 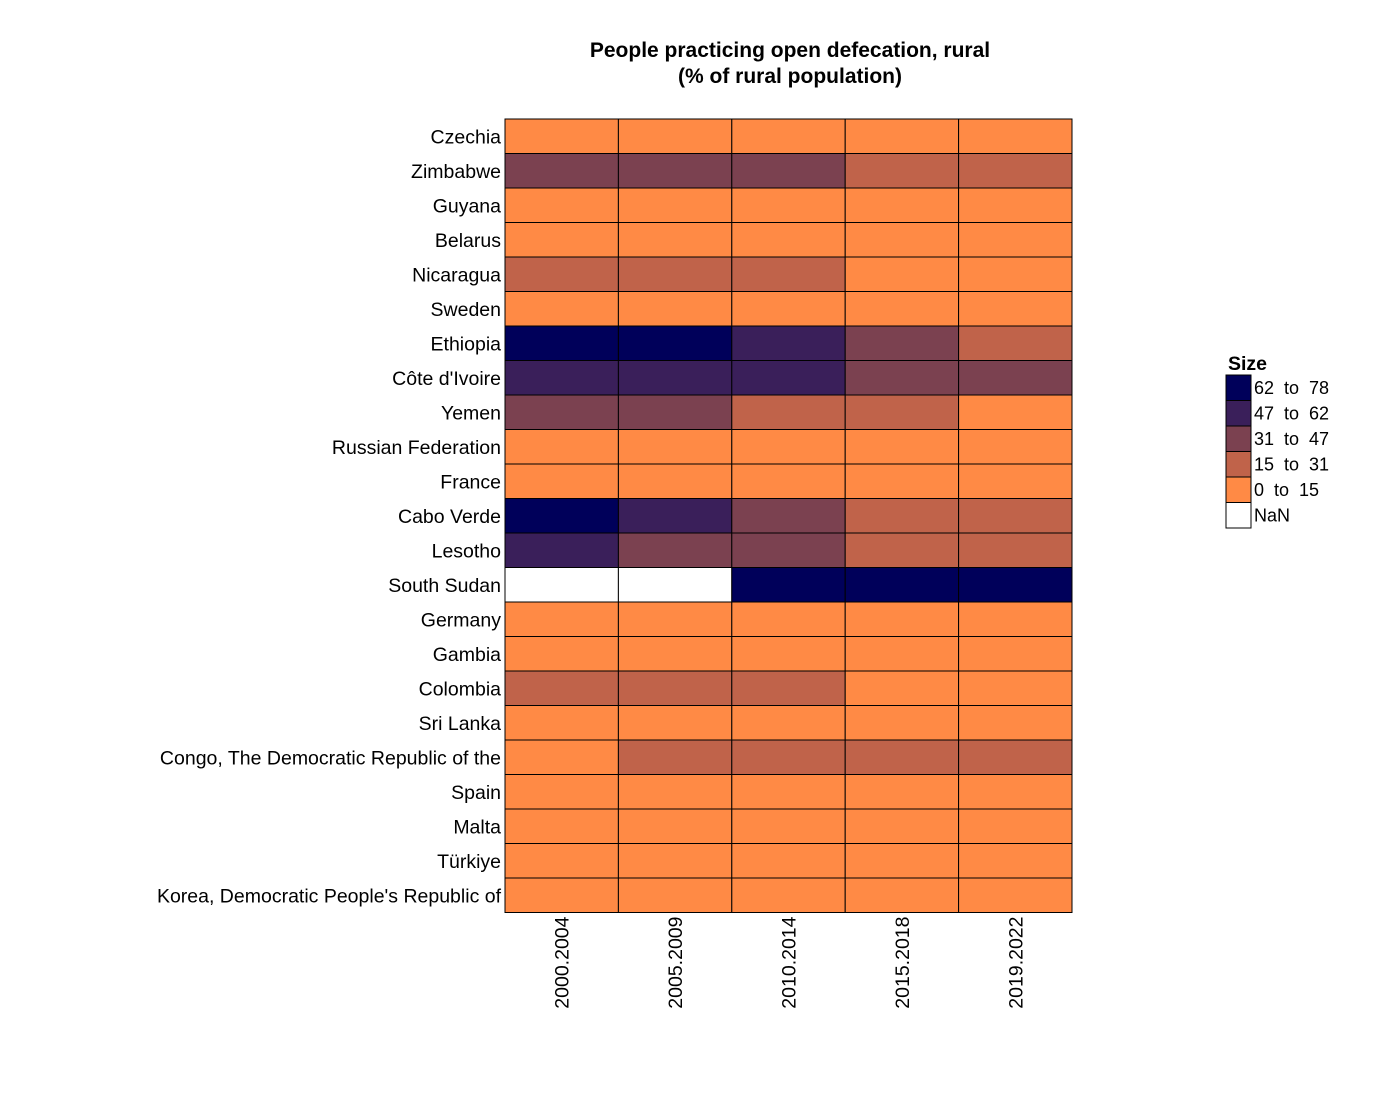 I want to click on row-label: Sweden, so click(x=466, y=310).